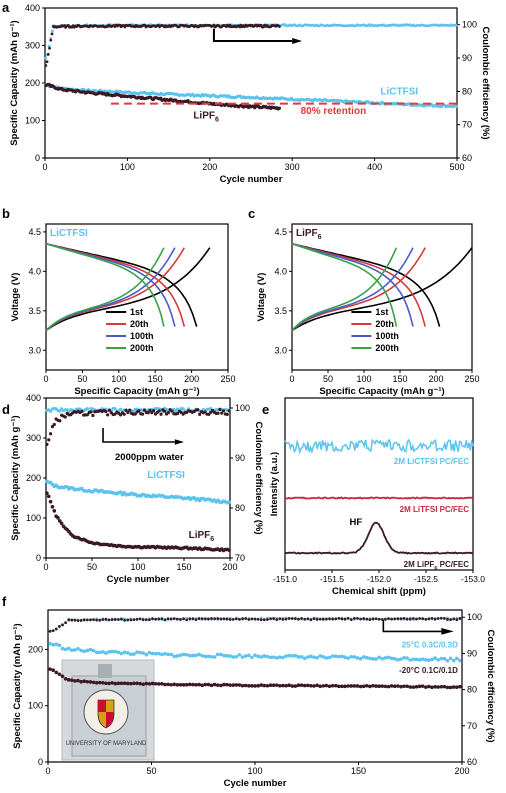  Describe the element at coordinates (110, 720) in the screenshot. I see `shield-quarter` at that location.